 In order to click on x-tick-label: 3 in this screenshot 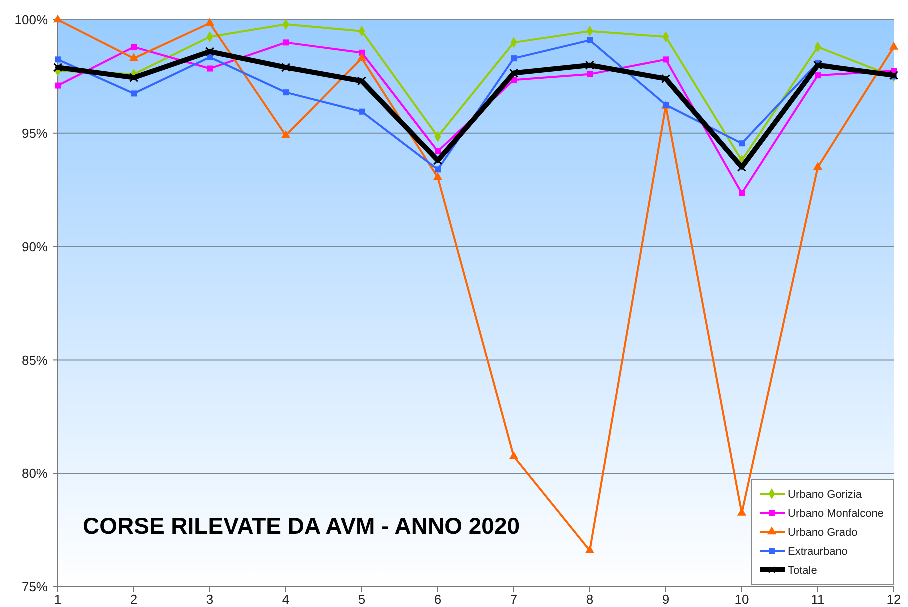, I will do `click(210, 599)`.